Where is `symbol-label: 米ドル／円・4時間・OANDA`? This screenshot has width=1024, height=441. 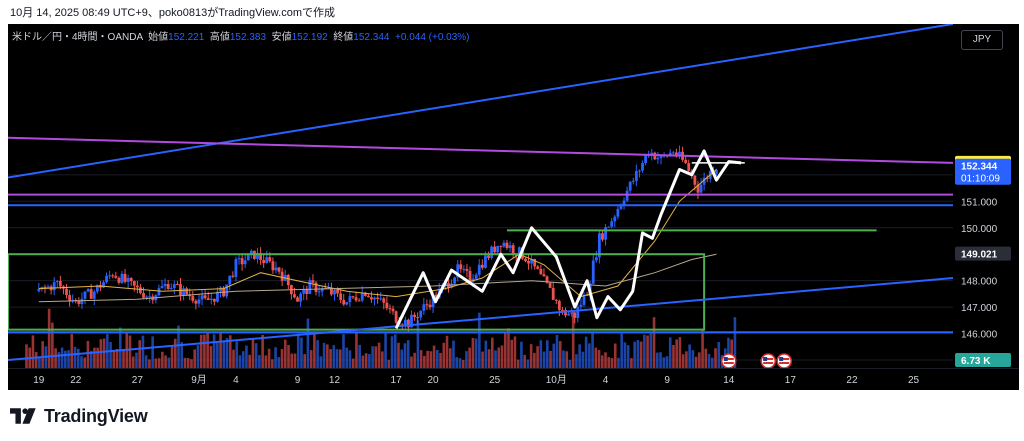
symbol-label: 米ドル／円・4時間・OANDA is located at coordinates (77, 37).